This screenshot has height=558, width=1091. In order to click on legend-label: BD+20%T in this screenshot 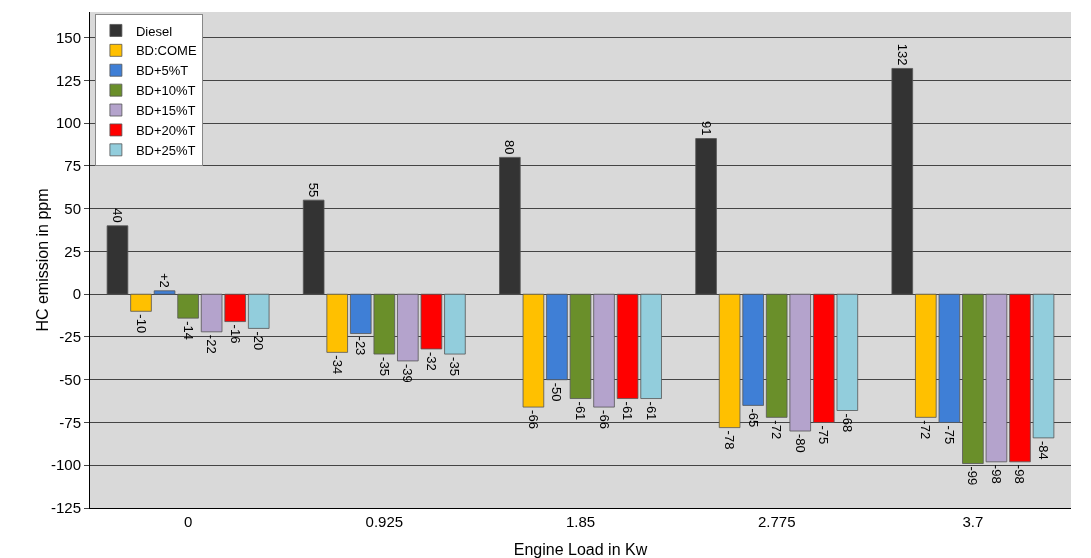, I will do `click(165, 130)`.